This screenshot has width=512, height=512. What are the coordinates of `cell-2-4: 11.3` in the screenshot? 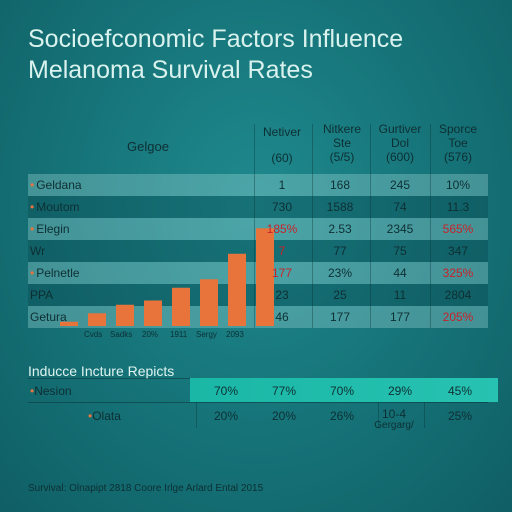 It's located at (458, 207).